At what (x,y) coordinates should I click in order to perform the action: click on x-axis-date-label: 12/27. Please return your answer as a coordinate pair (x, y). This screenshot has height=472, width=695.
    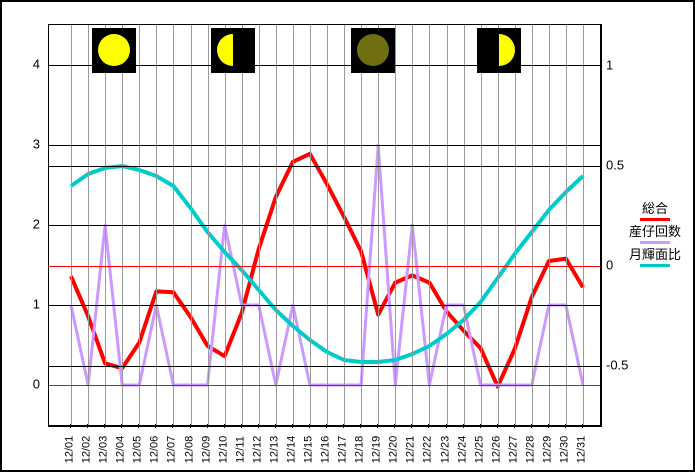
    Looking at the image, I should click on (513, 449).